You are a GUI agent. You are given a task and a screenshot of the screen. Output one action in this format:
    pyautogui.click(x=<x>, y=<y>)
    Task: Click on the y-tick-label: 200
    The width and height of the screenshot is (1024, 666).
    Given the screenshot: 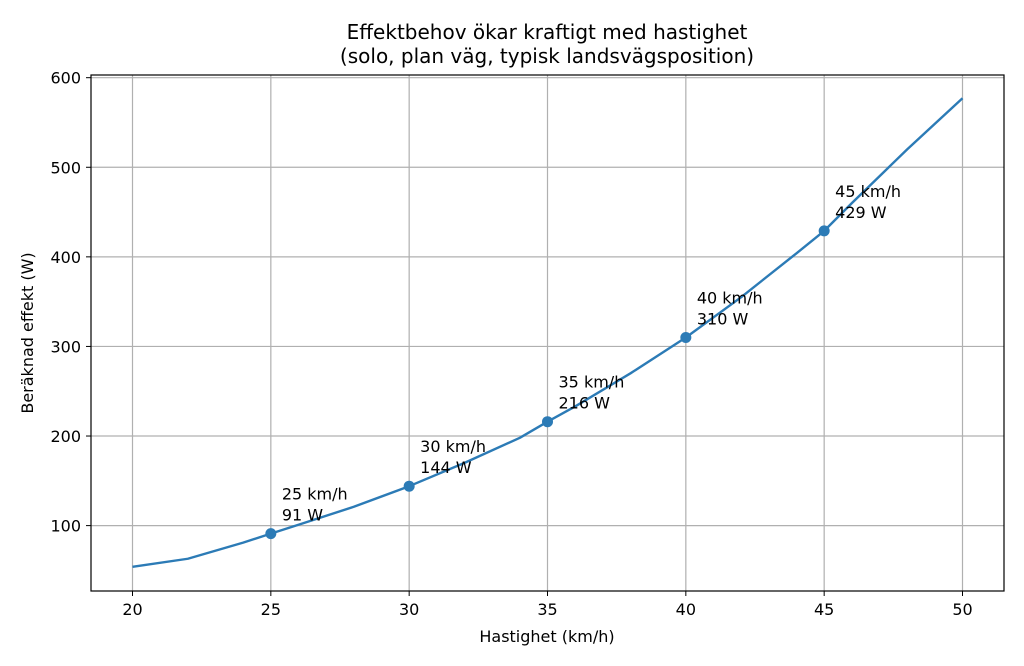 What is the action you would take?
    pyautogui.click(x=65, y=436)
    